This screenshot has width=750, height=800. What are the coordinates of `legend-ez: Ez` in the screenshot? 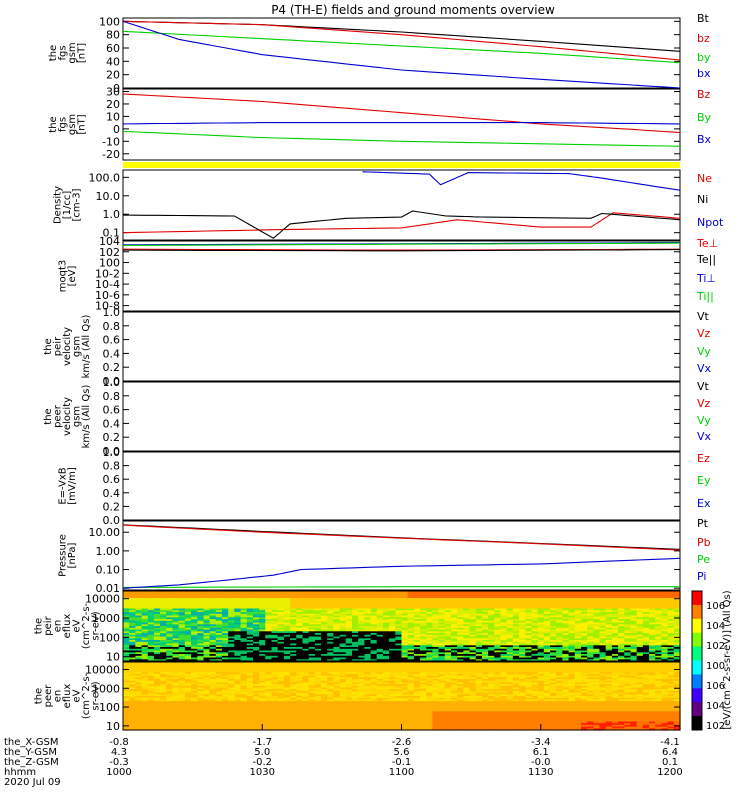 It's located at (703, 458).